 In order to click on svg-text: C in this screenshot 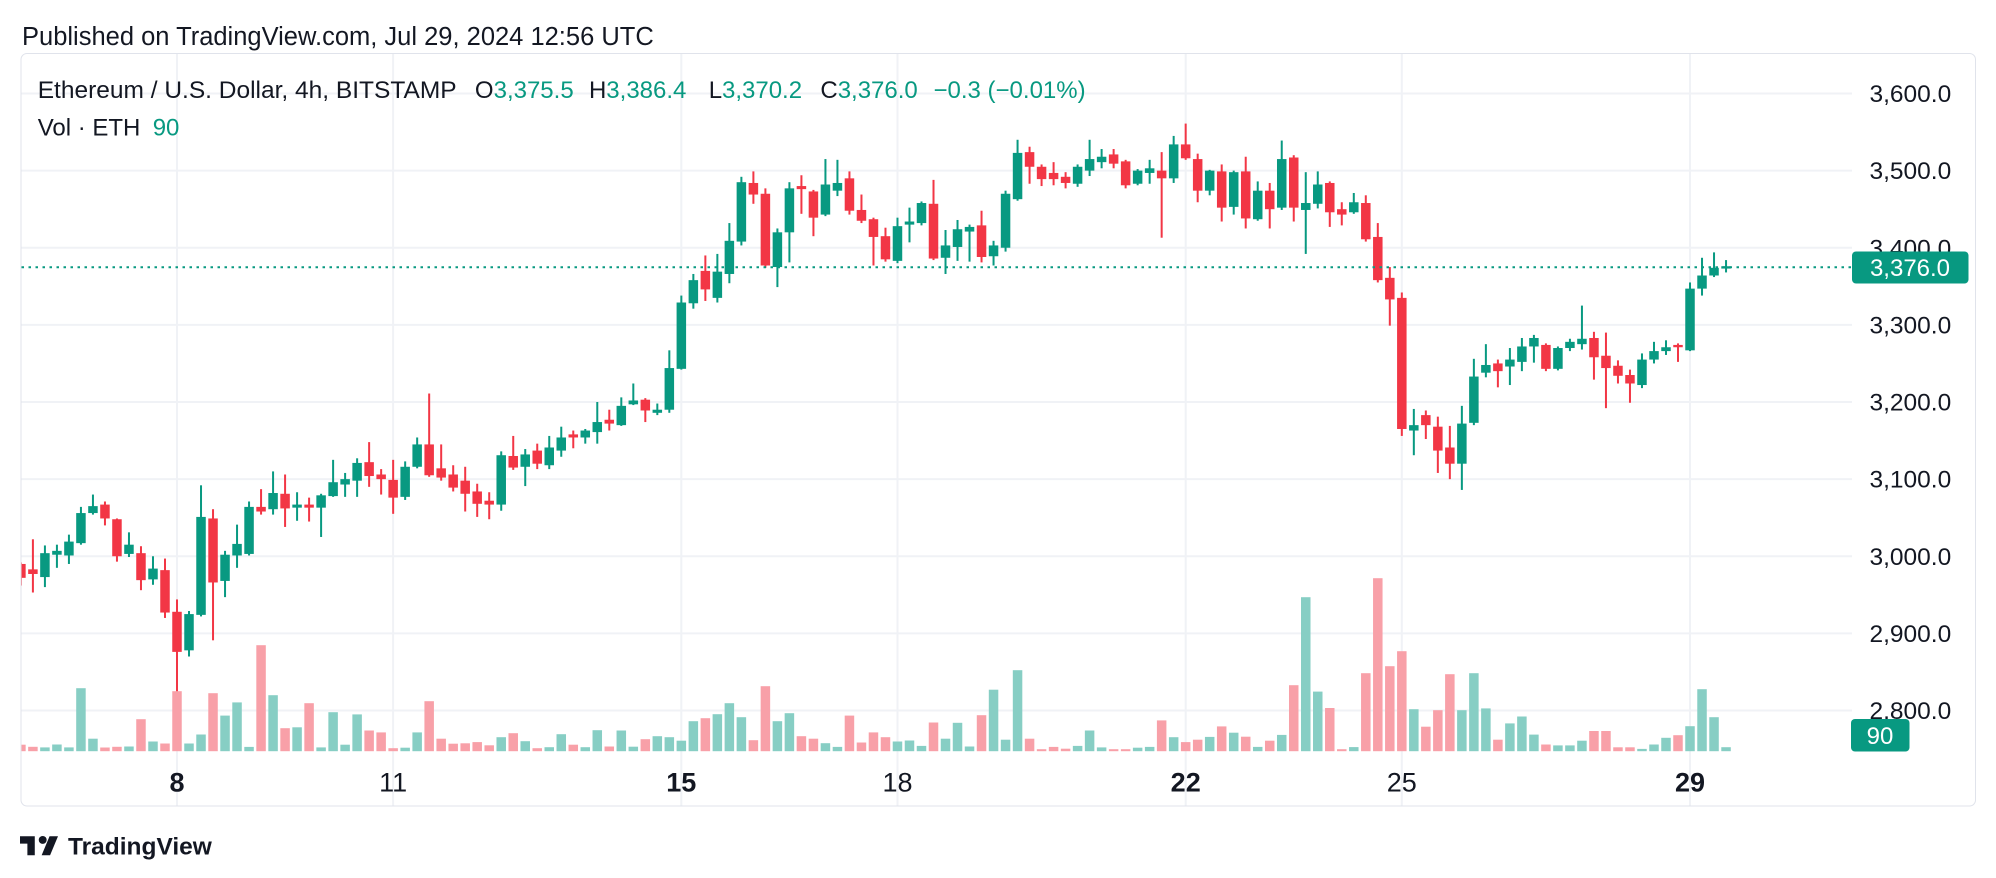, I will do `click(828, 90)`.